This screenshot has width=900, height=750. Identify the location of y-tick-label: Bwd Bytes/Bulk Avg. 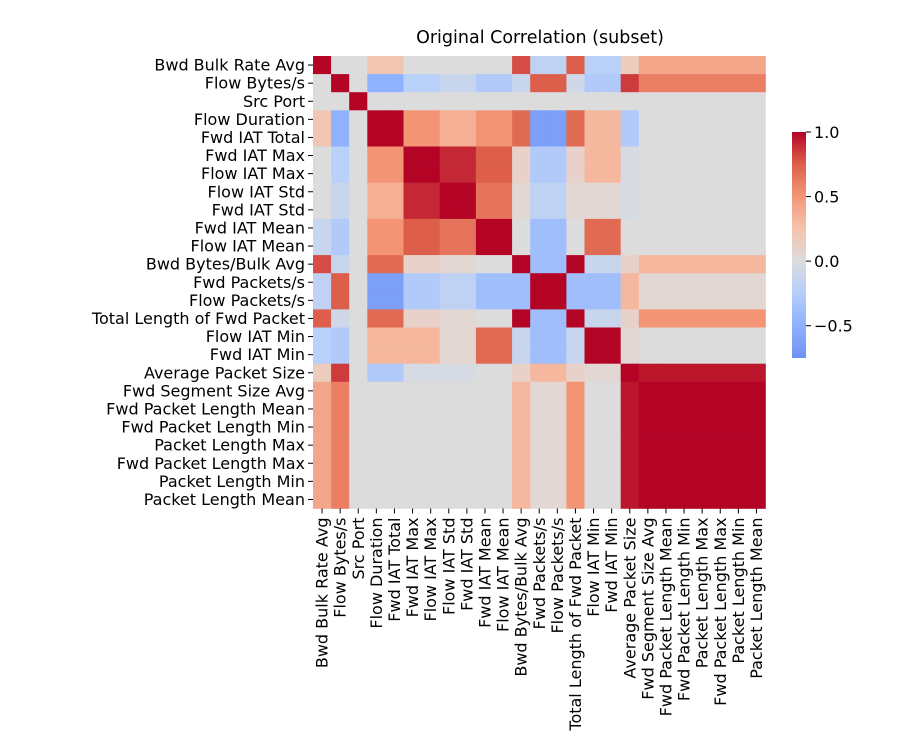
(225, 264).